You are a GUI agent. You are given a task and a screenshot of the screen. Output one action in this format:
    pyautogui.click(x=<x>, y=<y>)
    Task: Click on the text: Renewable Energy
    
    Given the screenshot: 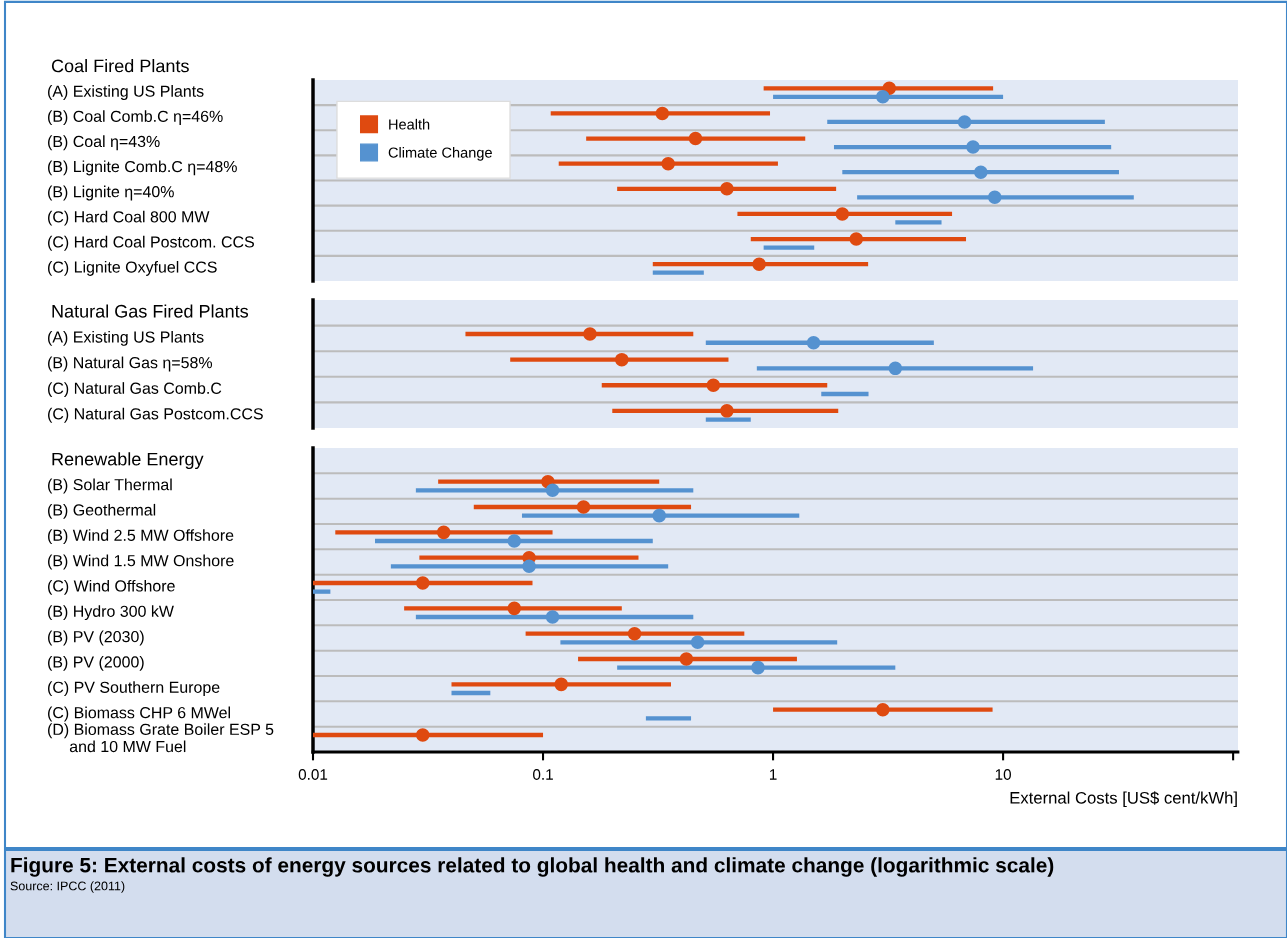 What is the action you would take?
    pyautogui.click(x=128, y=461)
    